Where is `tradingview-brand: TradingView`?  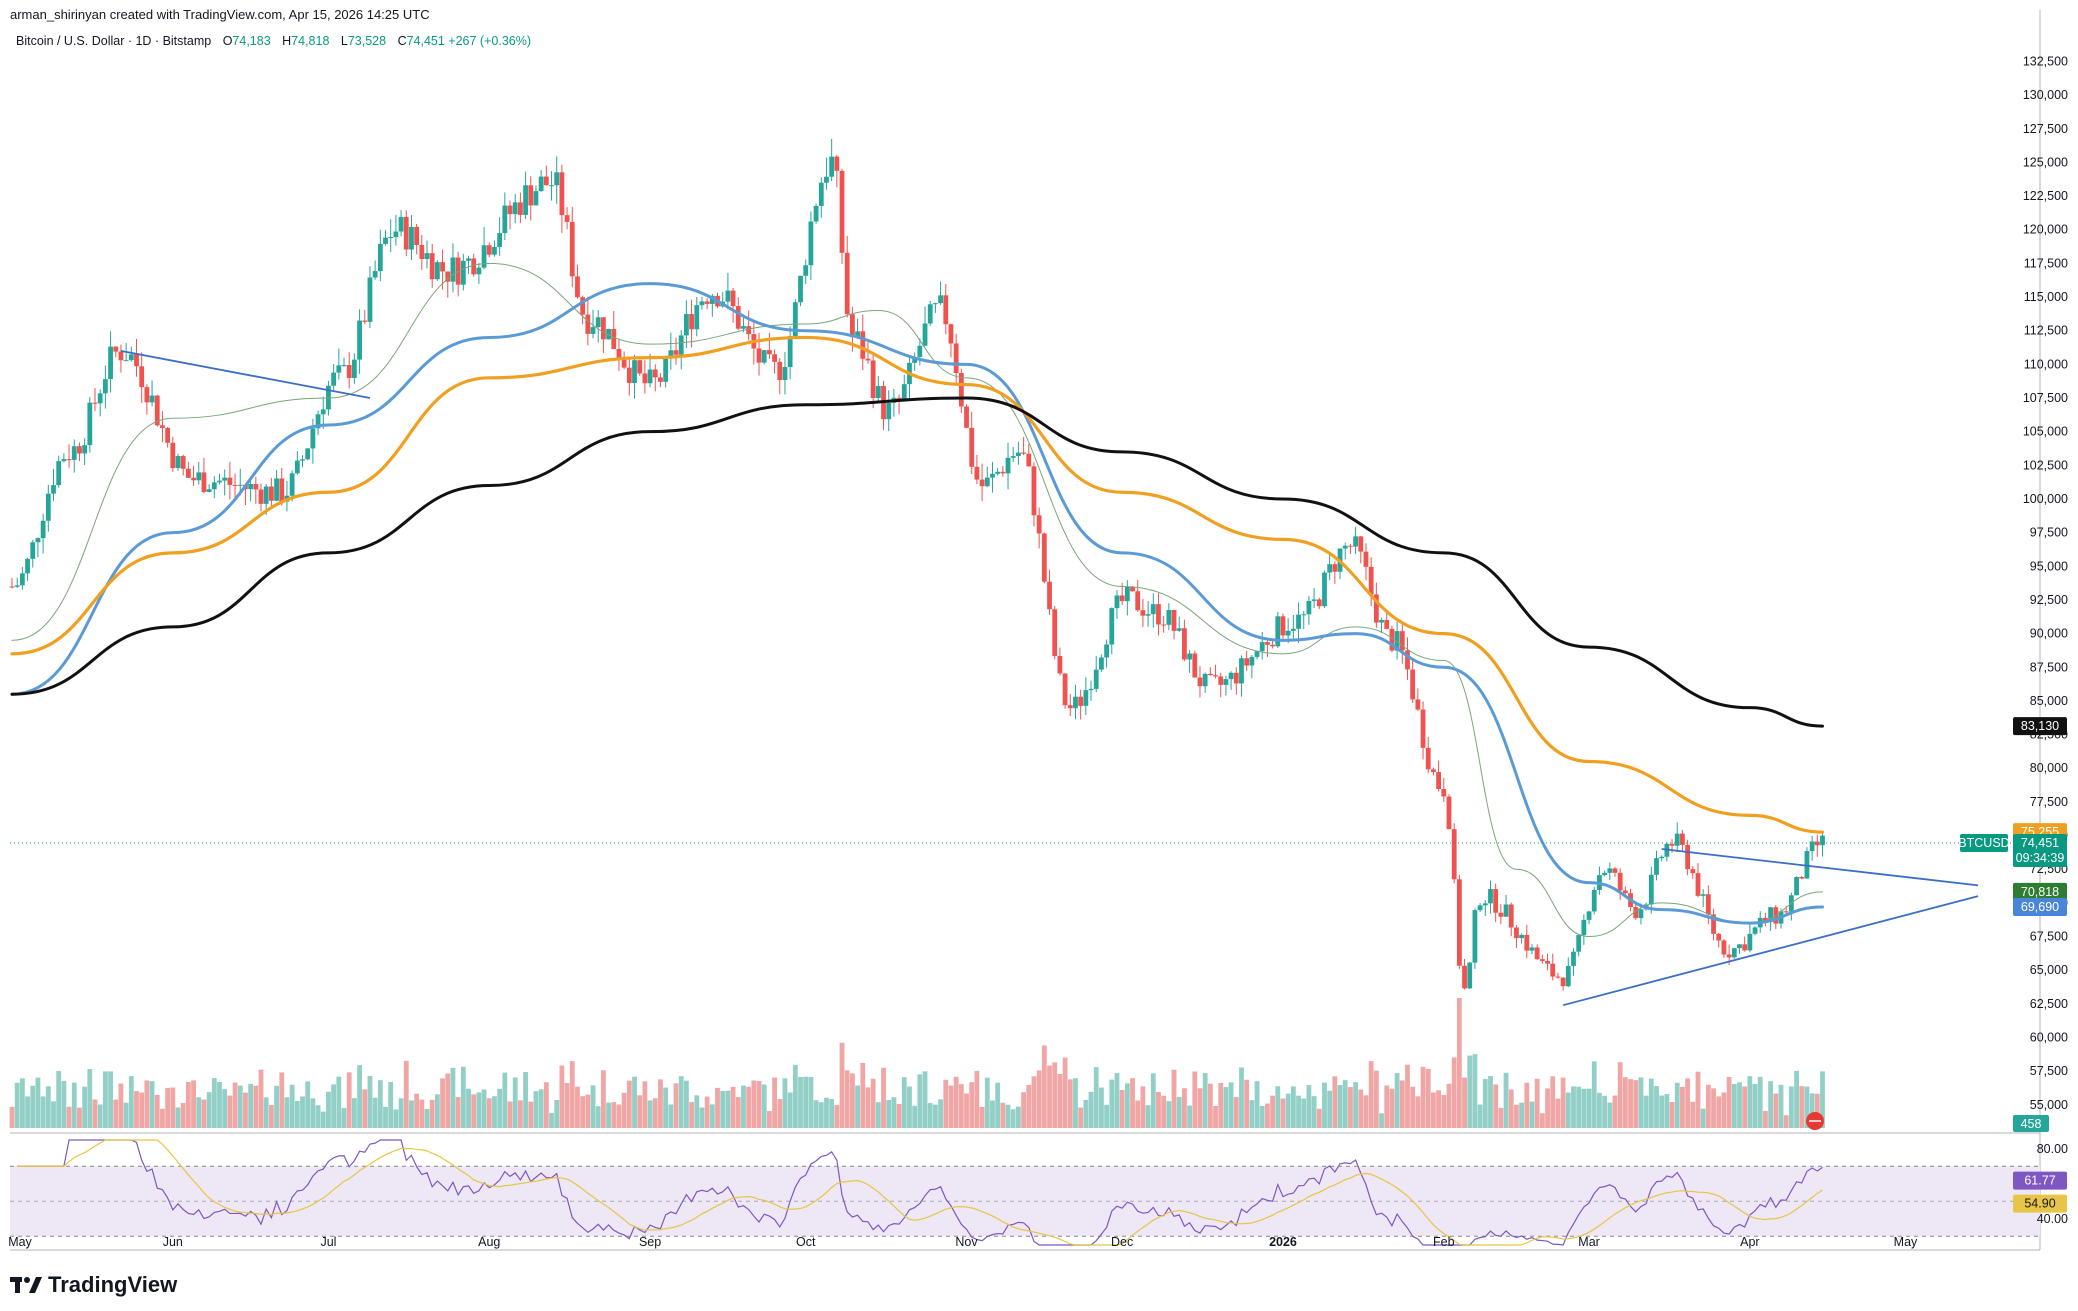 tradingview-brand: TradingView is located at coordinates (93, 1285).